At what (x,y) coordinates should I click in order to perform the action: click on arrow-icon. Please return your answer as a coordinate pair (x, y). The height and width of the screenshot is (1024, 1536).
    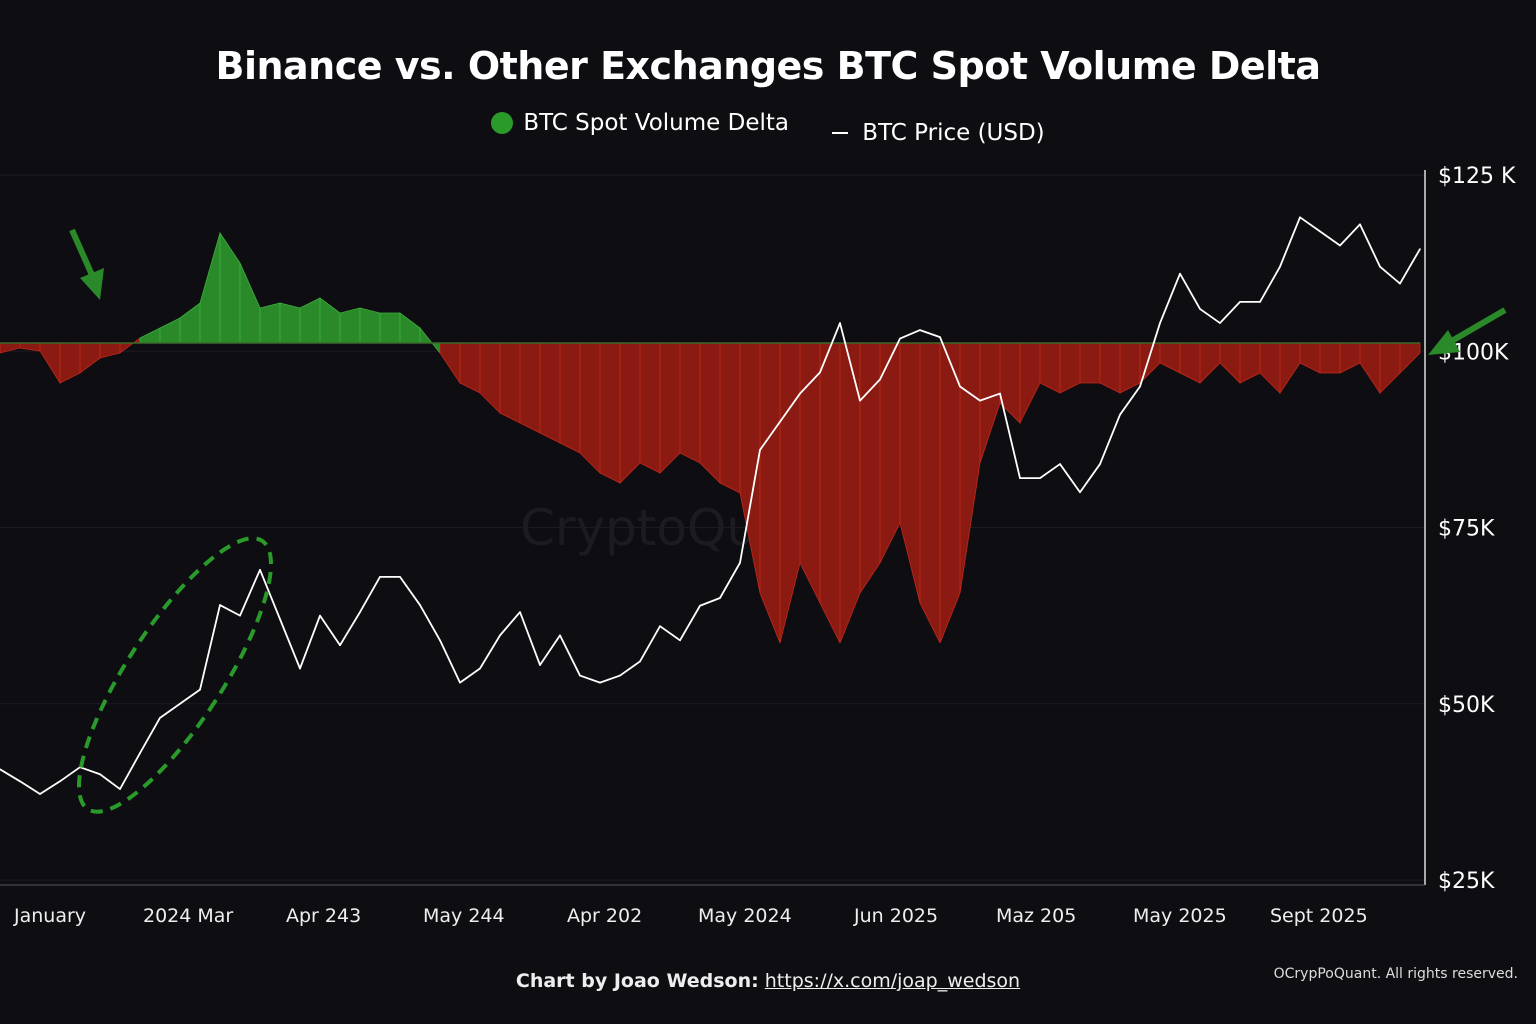
    Looking at the image, I should click on (86, 264).